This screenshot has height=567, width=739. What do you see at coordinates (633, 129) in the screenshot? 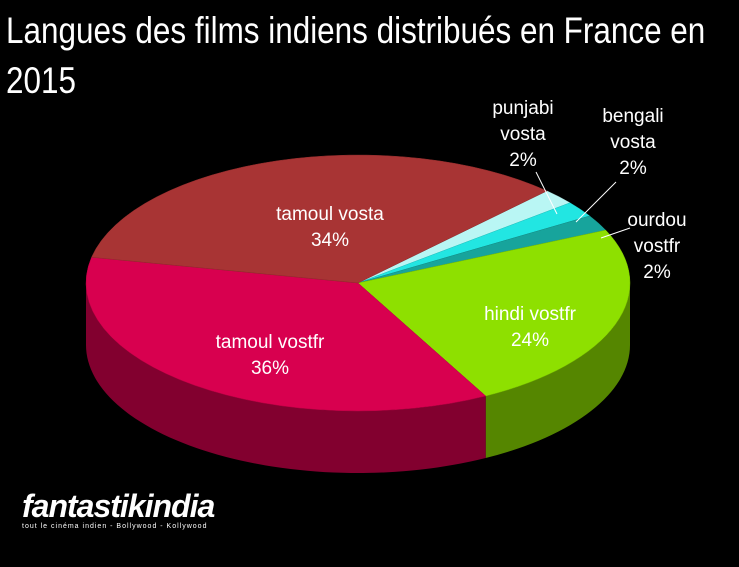
I see `category-label: bengali vosta` at bounding box center [633, 129].